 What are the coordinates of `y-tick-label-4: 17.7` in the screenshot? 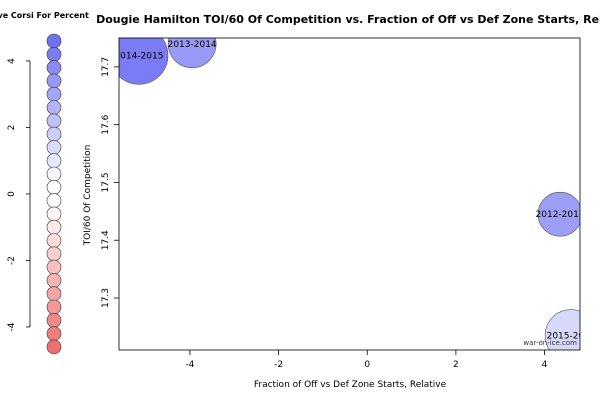 It's located at (106, 67).